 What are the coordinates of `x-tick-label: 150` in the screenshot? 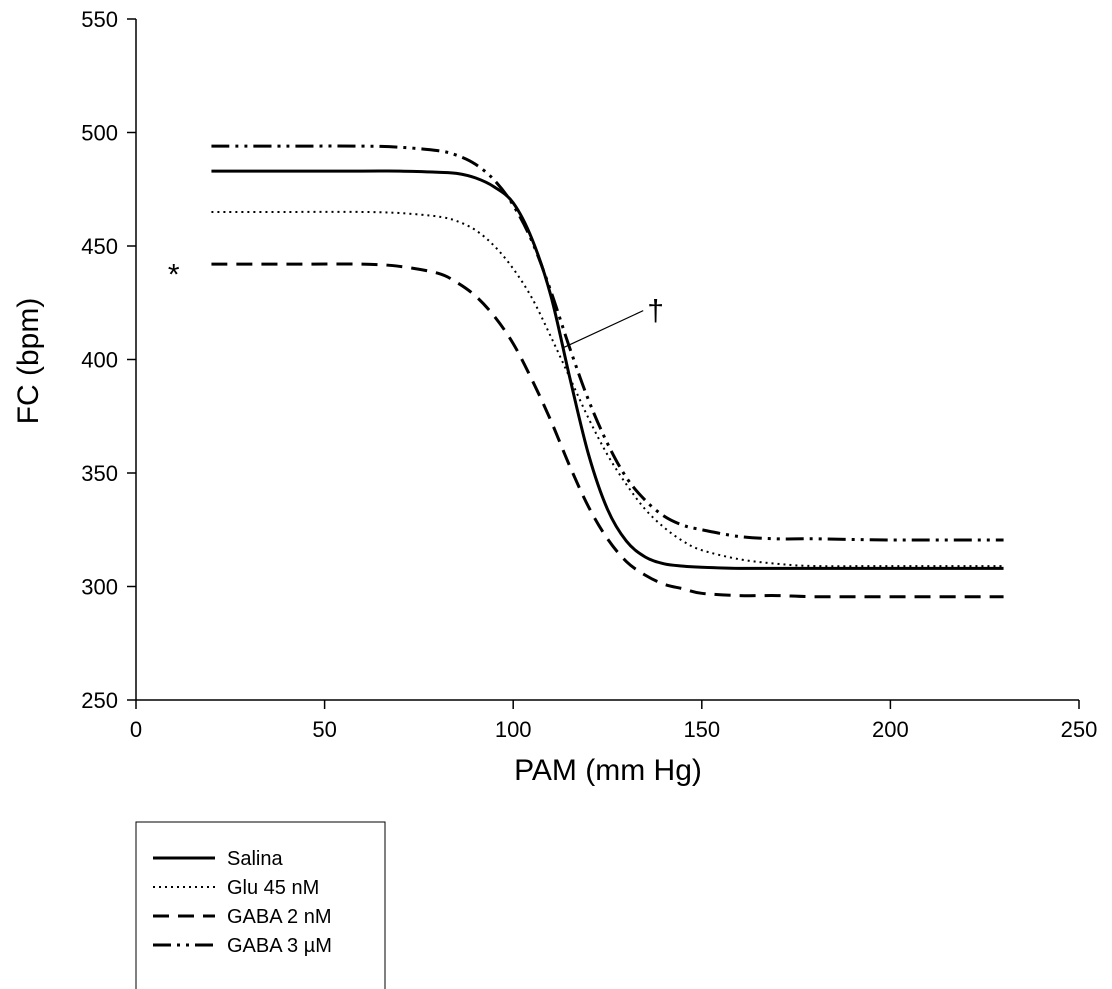 It's located at (701, 729).